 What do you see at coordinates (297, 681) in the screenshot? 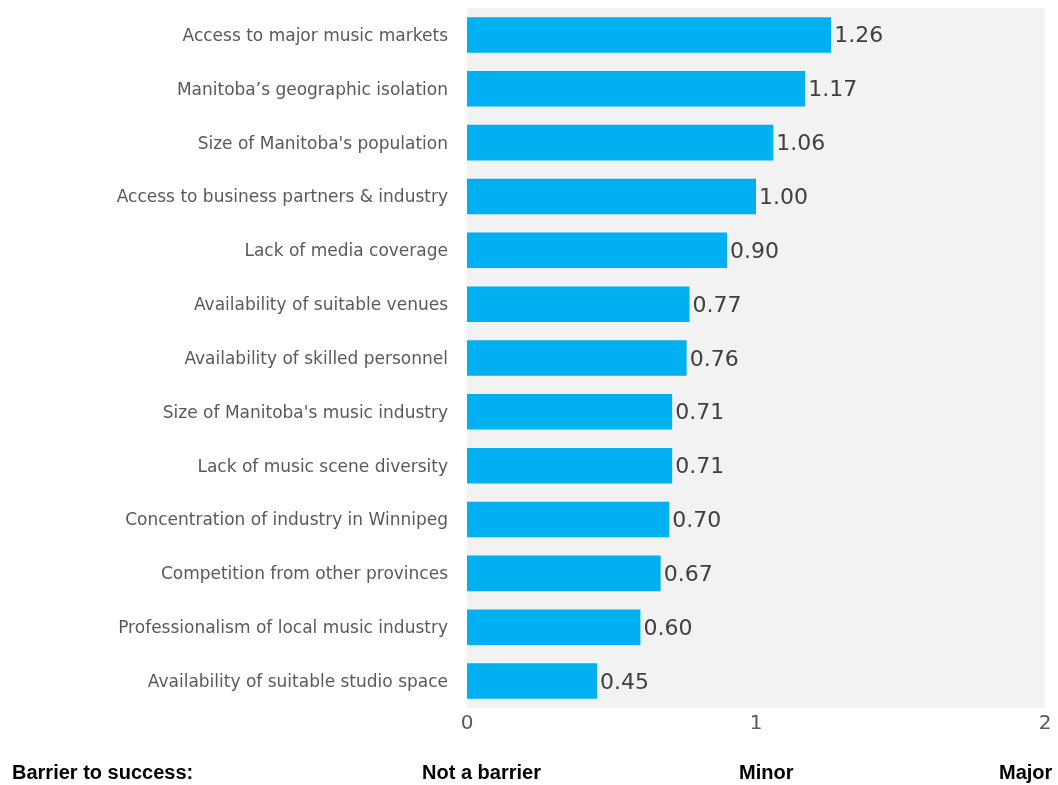
I see `y-tick-label: Availability of suitable studio space` at bounding box center [297, 681].